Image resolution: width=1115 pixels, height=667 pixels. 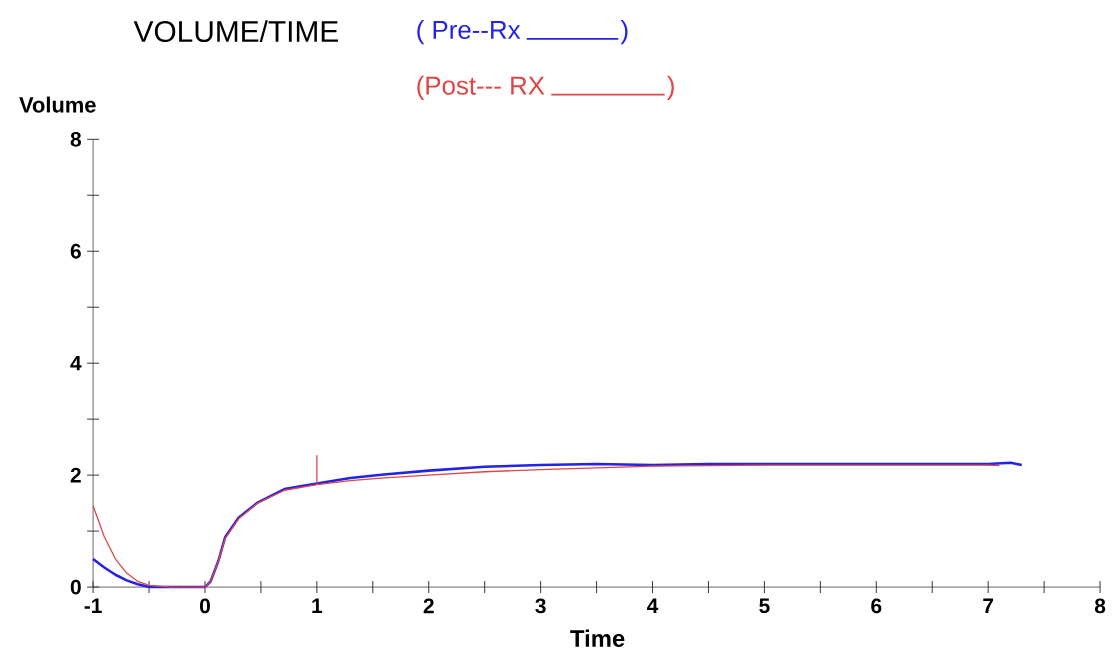 What do you see at coordinates (540, 606) in the screenshot?
I see `x-tick-label: 3` at bounding box center [540, 606].